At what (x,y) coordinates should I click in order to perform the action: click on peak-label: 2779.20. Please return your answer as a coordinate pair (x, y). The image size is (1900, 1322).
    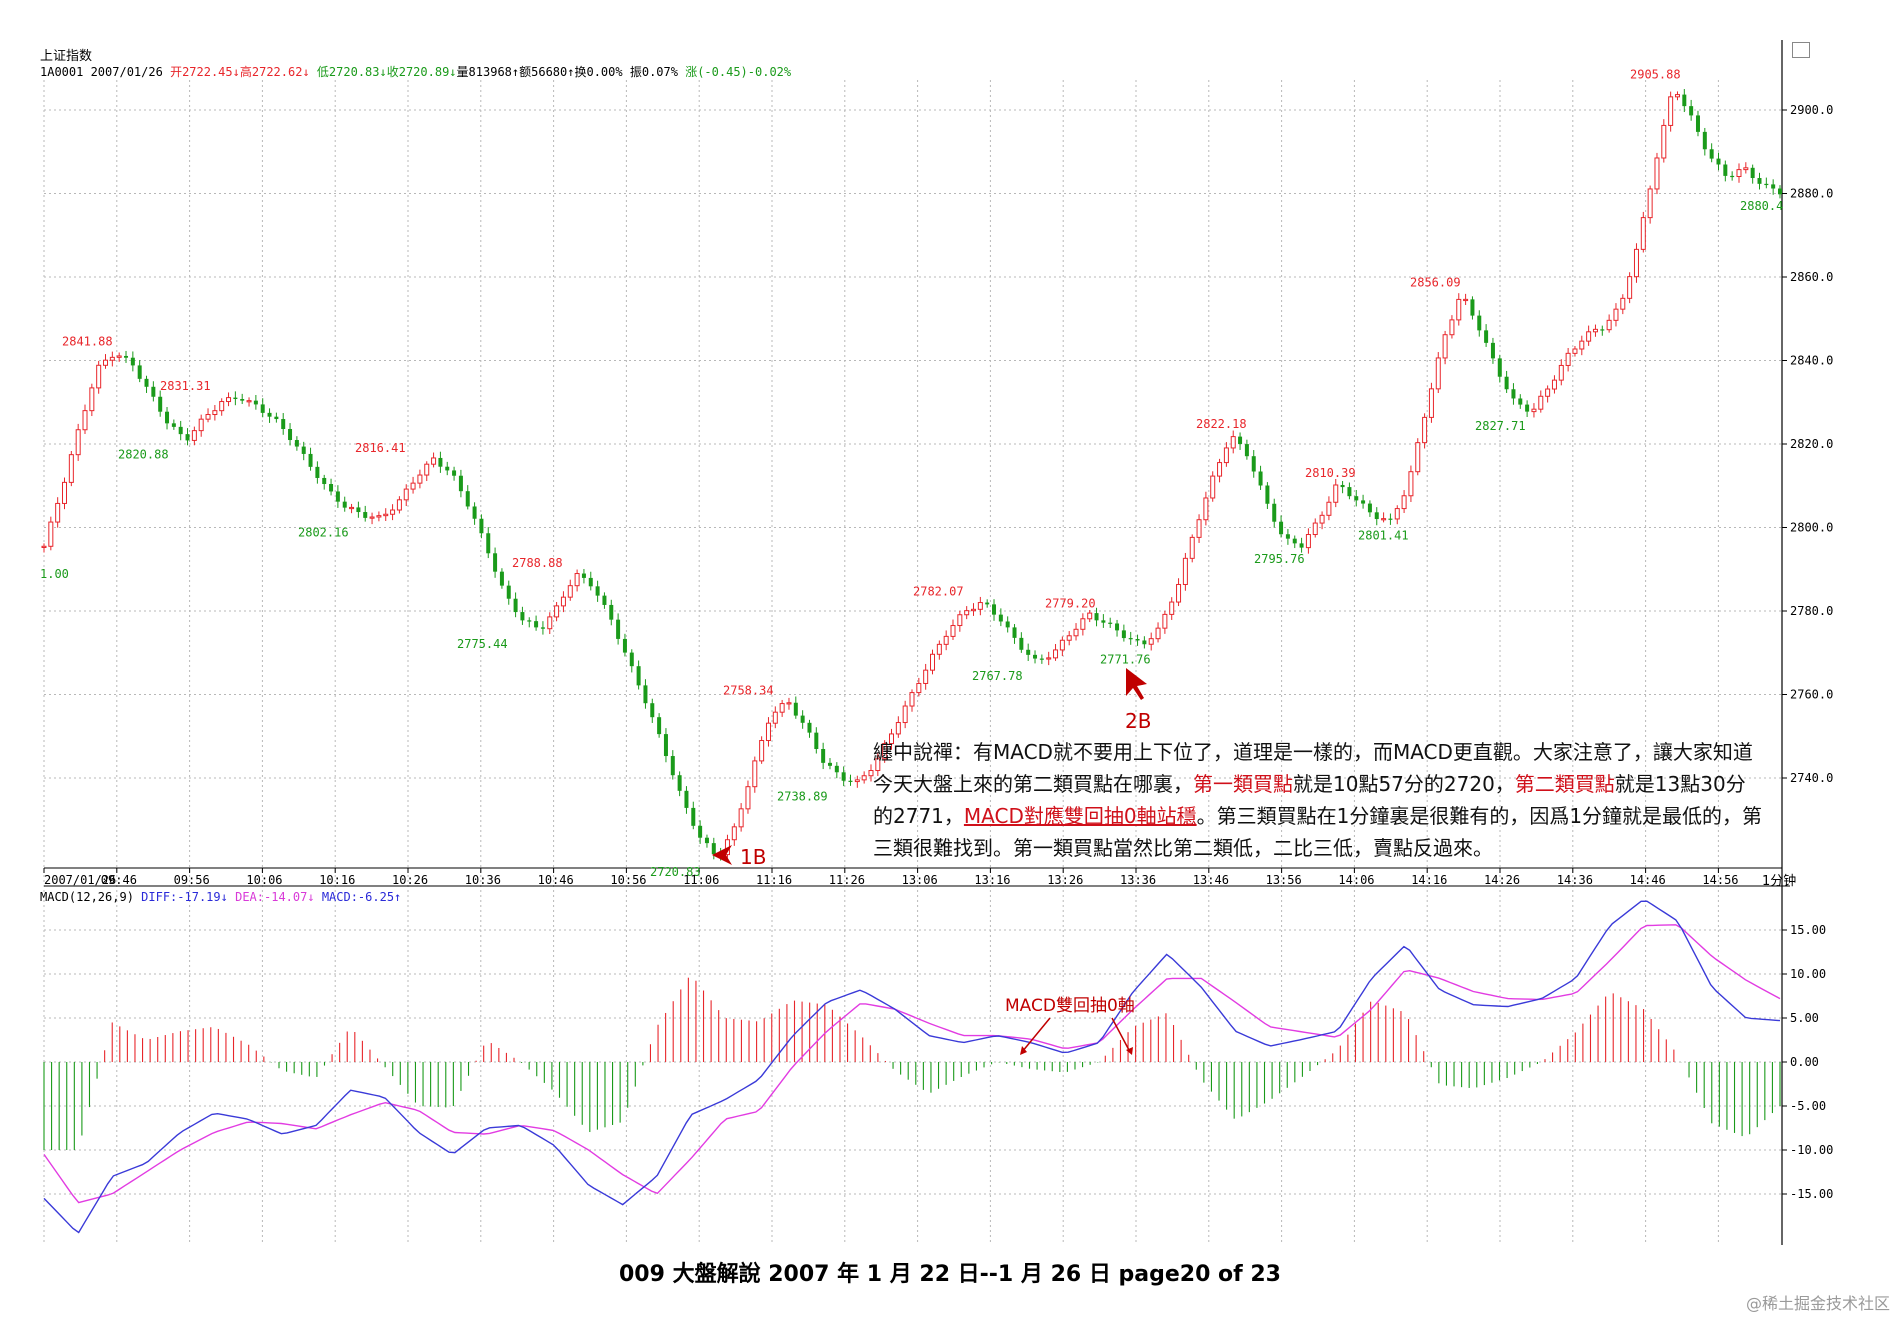
    Looking at the image, I should click on (1070, 603).